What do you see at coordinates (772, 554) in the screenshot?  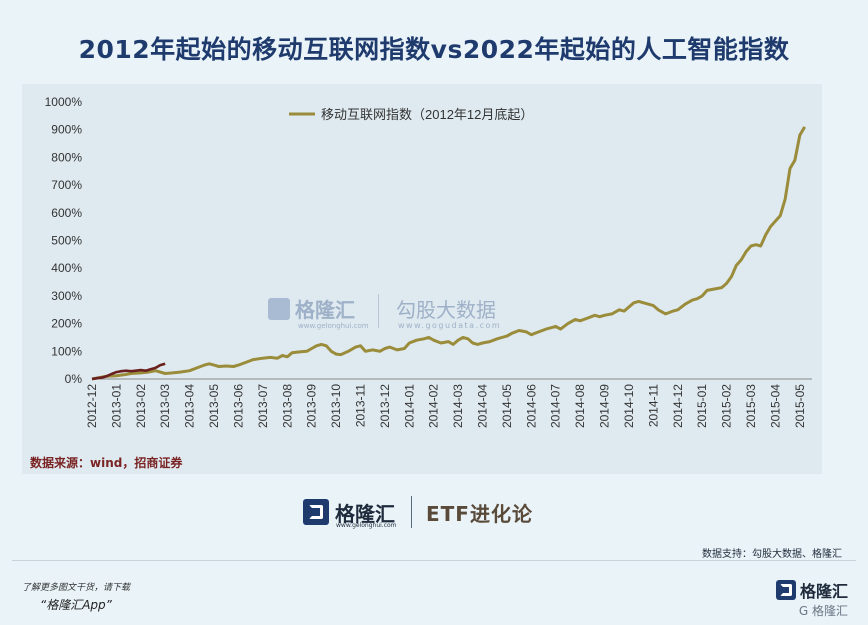 I see `support-text: 数据支持：勾股大数据、格隆汇` at bounding box center [772, 554].